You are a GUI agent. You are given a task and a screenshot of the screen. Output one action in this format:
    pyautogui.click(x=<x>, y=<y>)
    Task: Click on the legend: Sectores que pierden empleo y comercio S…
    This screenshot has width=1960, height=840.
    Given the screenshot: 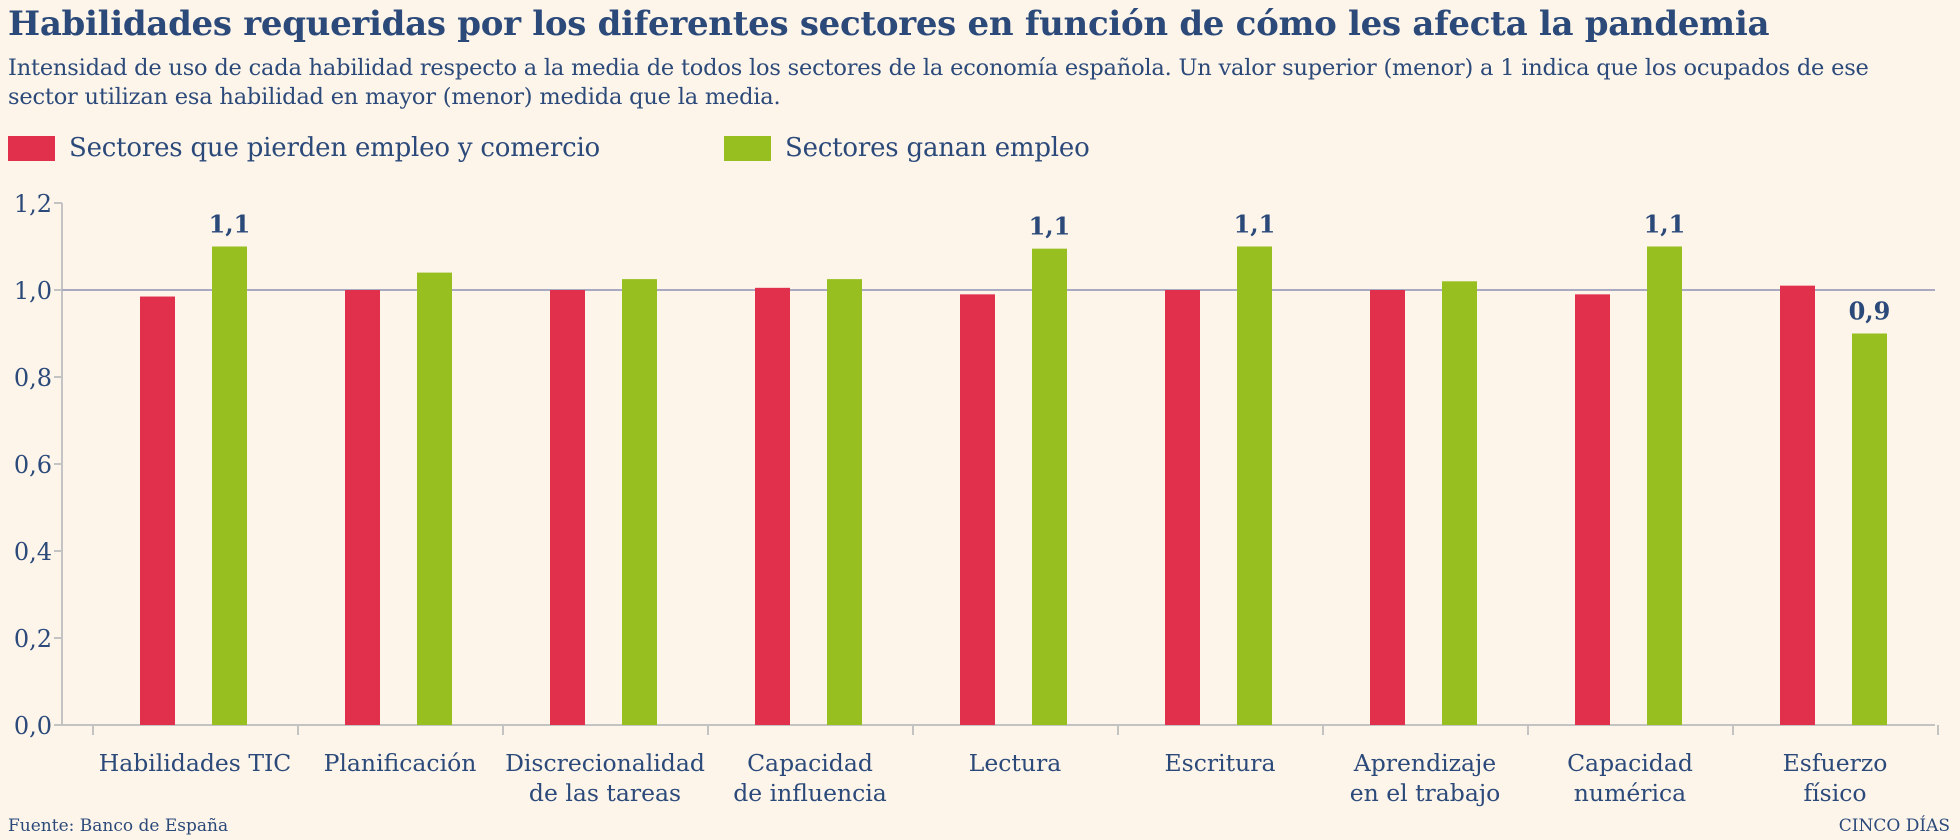 What is the action you would take?
    pyautogui.click(x=549, y=148)
    